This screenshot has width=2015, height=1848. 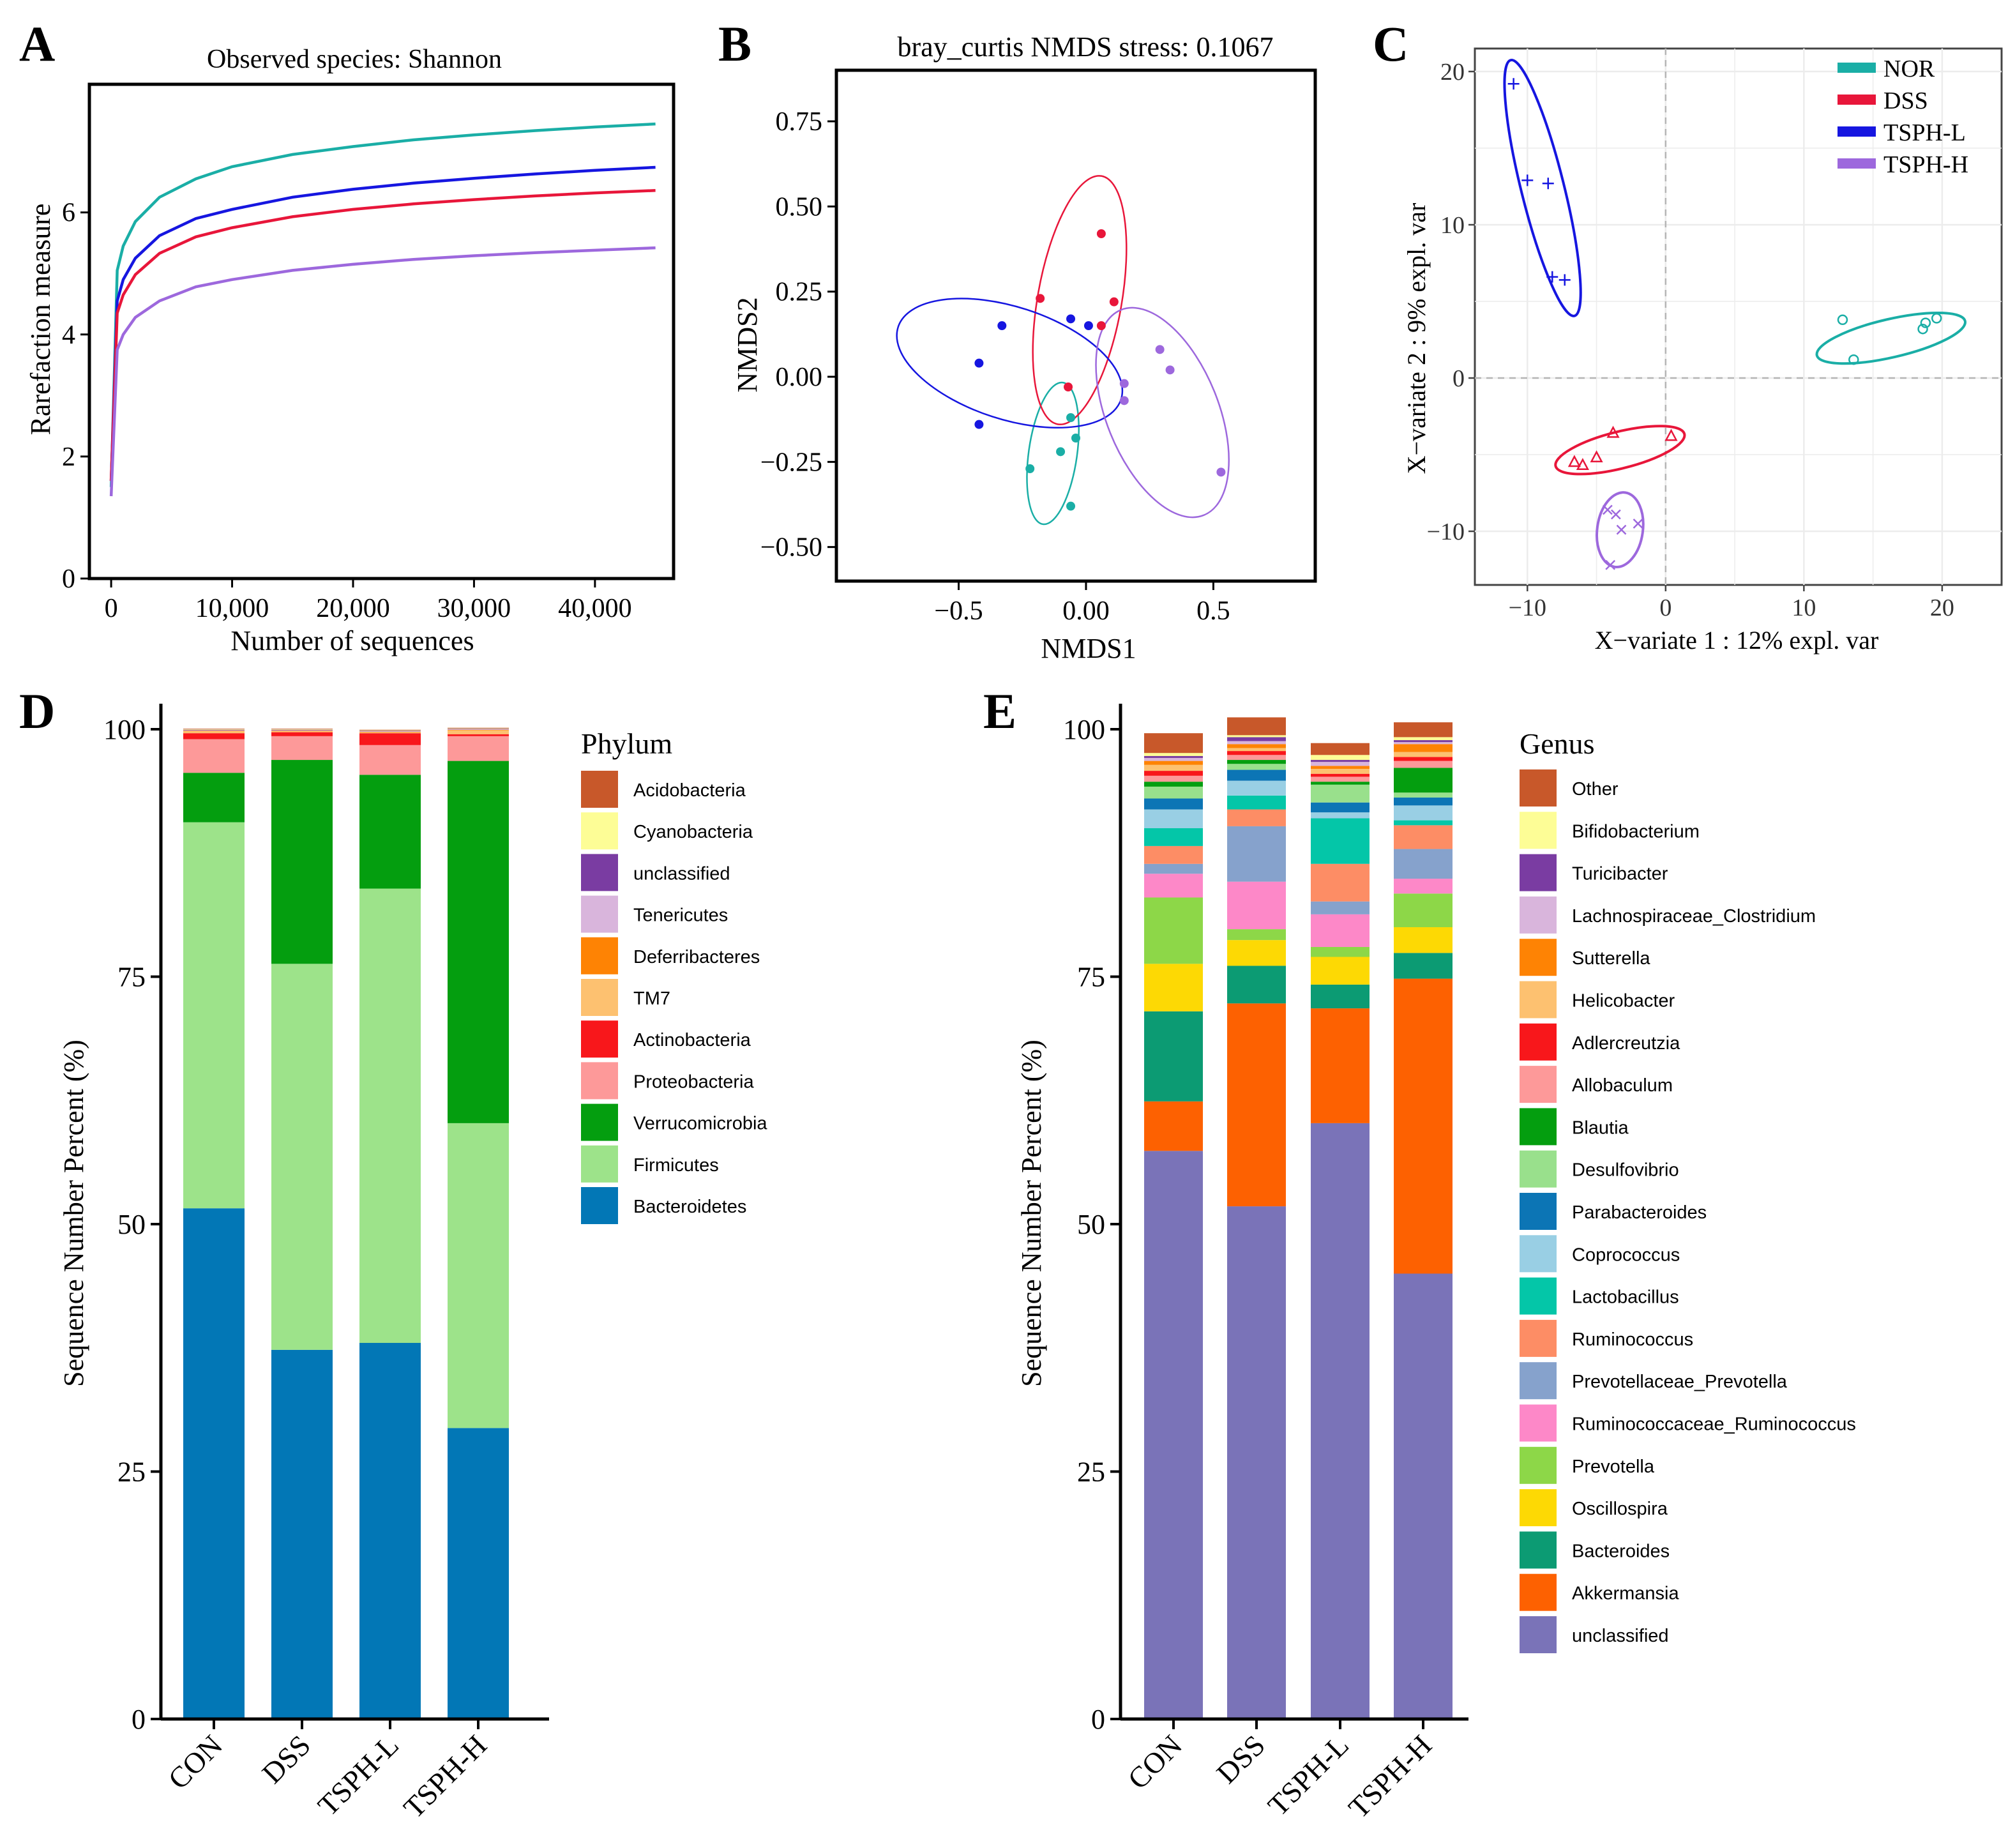 I want to click on panel-e-bar-con-helicobacter, so click(x=1173, y=768).